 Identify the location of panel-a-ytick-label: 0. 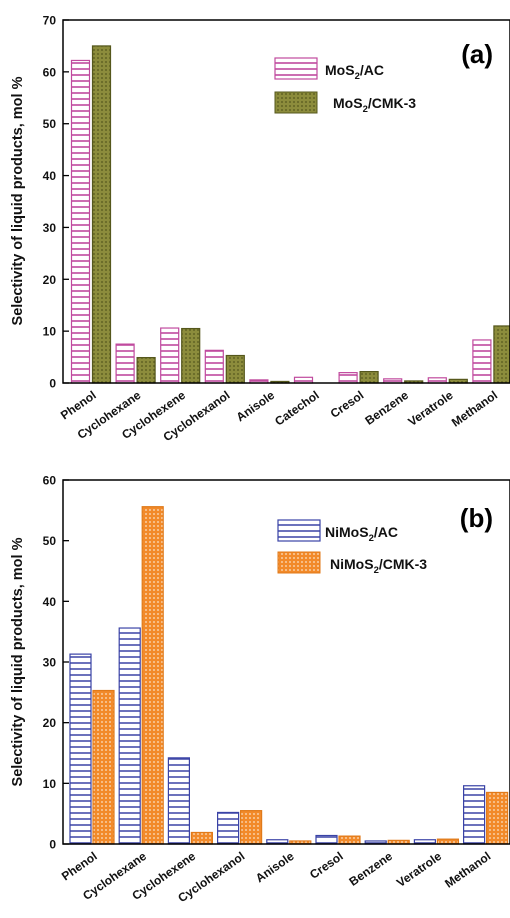
(52, 384).